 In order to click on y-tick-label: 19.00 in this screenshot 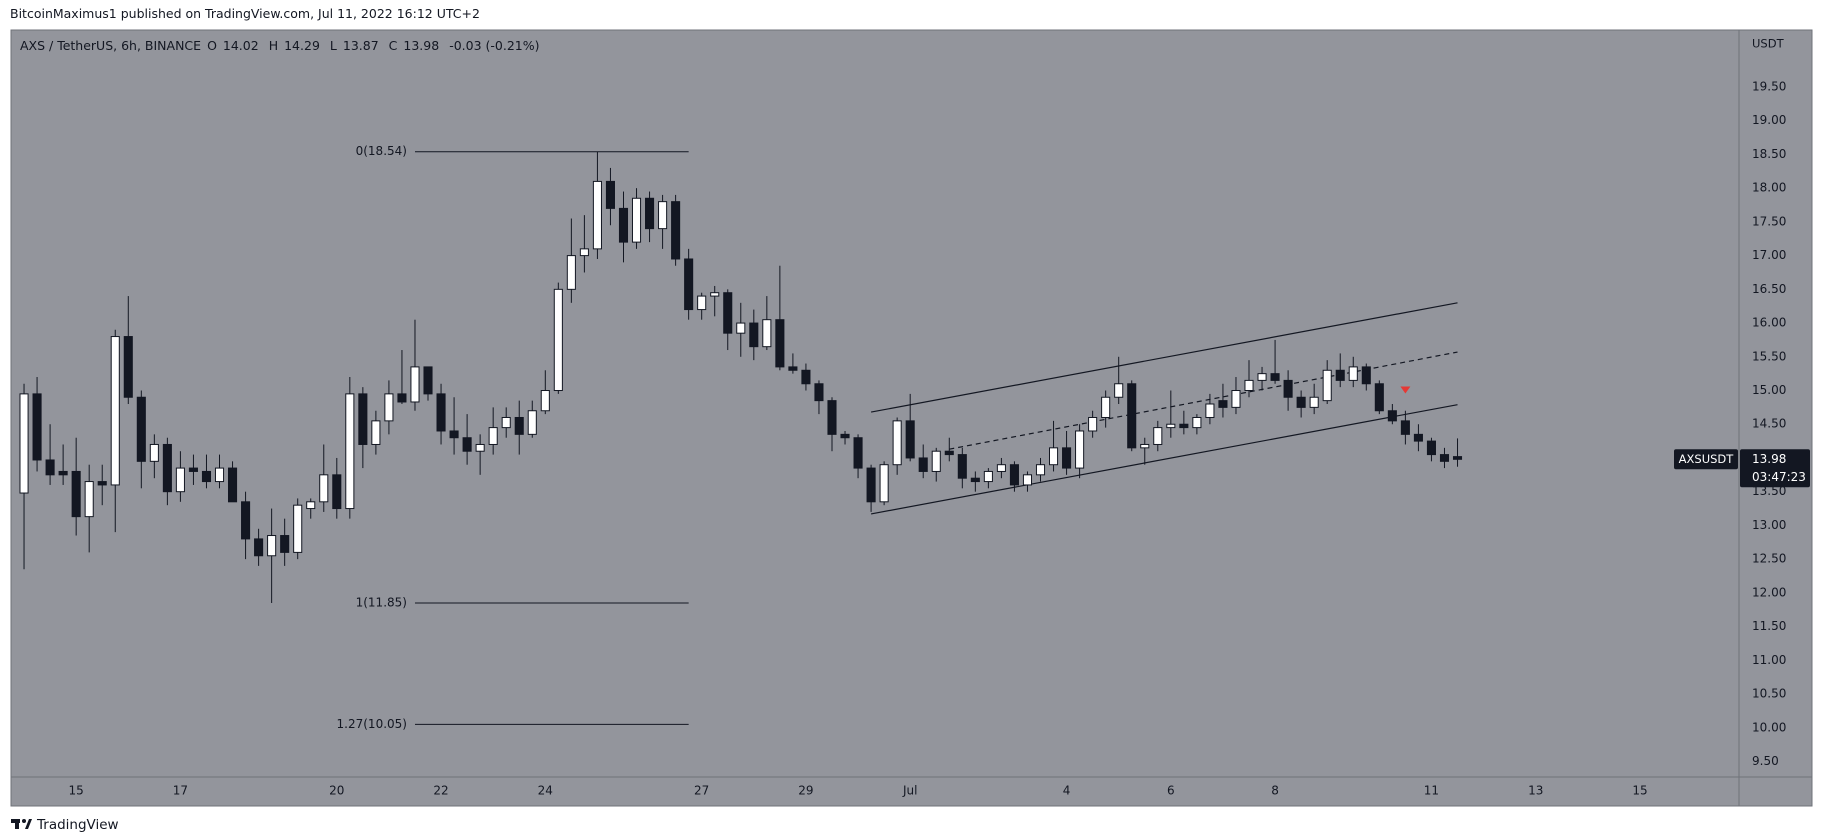, I will do `click(1769, 120)`.